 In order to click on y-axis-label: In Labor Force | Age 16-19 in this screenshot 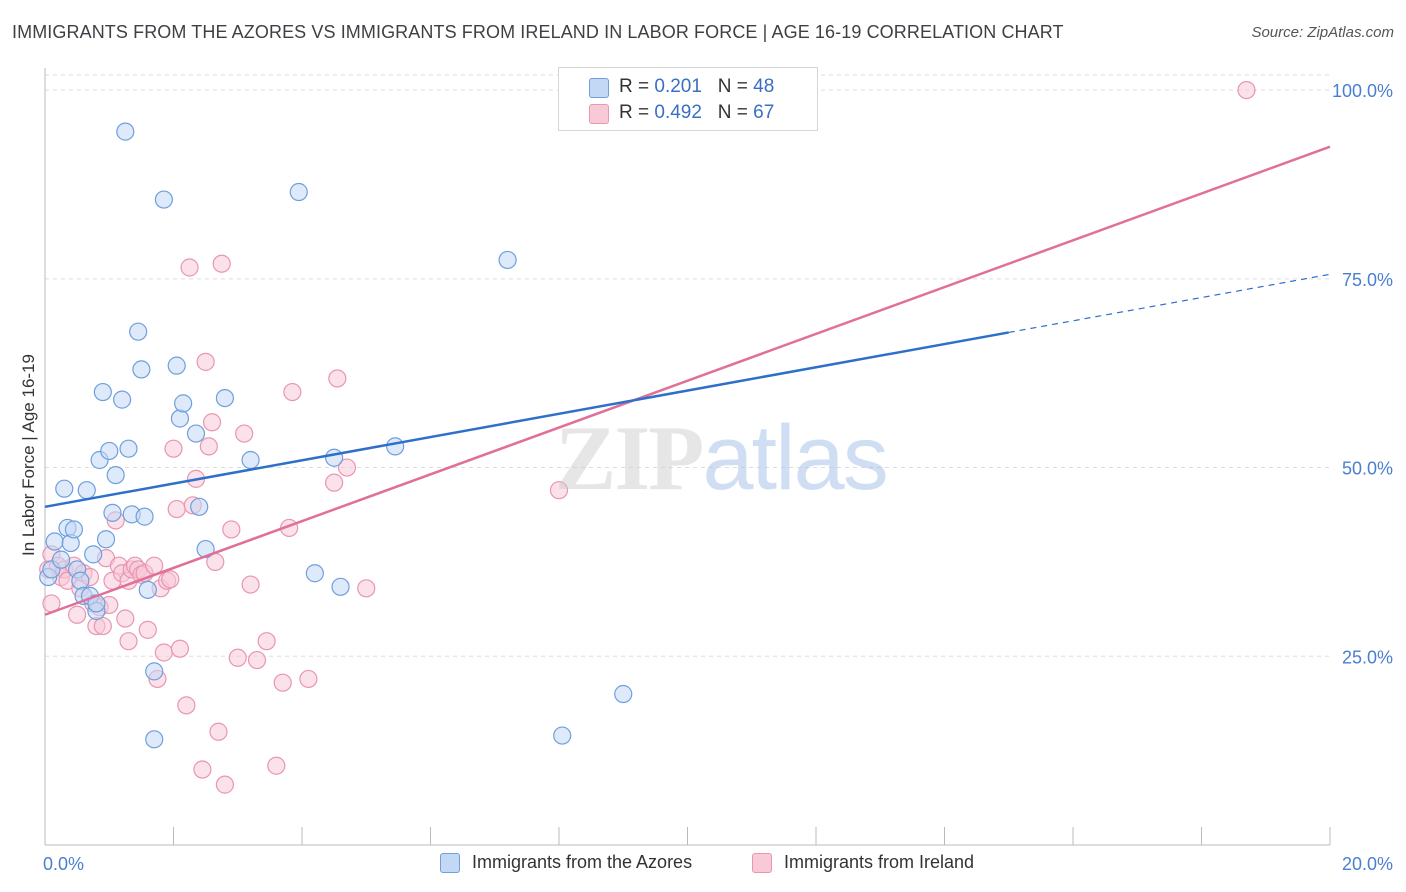, I will do `click(28, 455)`.